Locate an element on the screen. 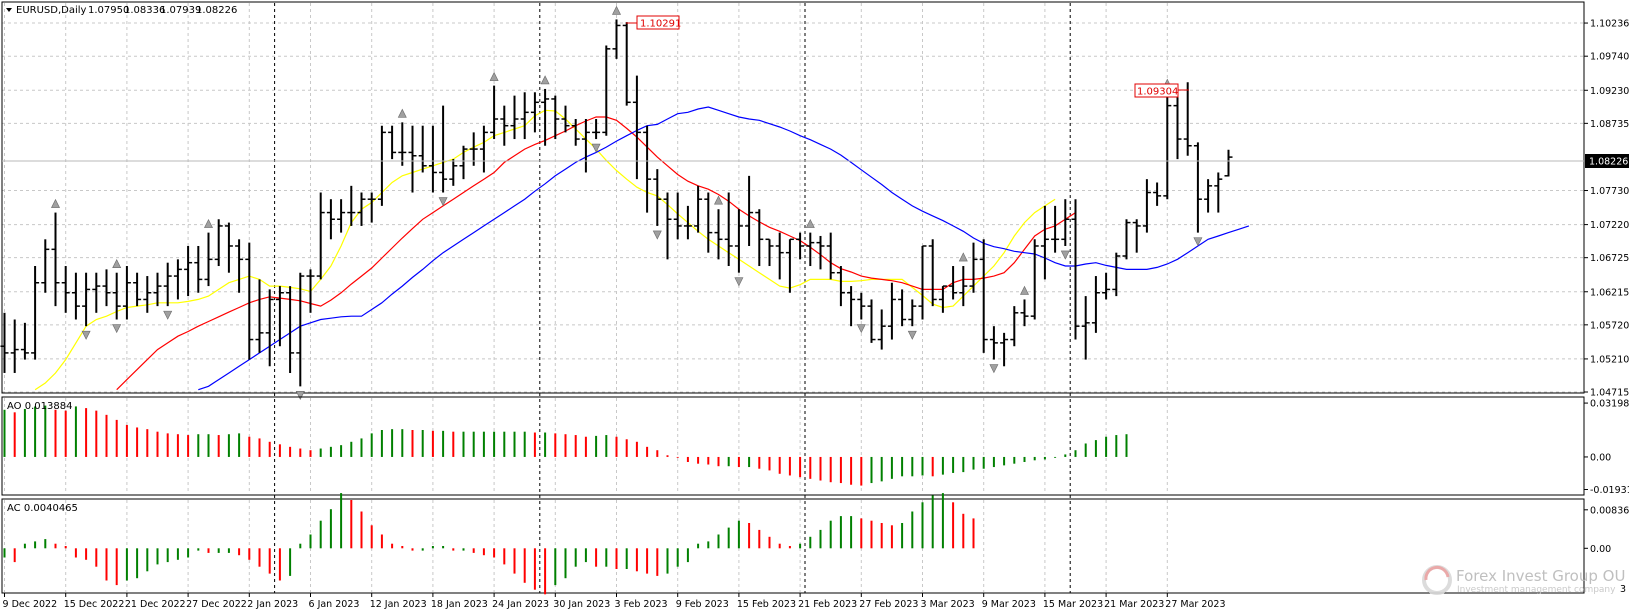 The image size is (1629, 615). time-axis-label: 27 Dec 2022 is located at coordinates (216, 604).